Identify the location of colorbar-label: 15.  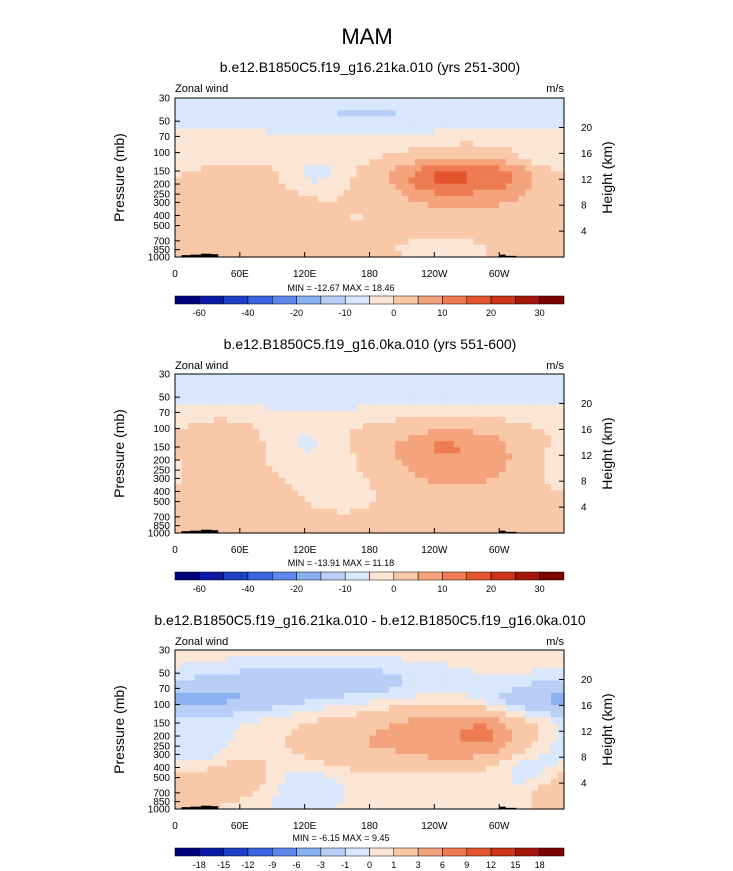
(515, 865).